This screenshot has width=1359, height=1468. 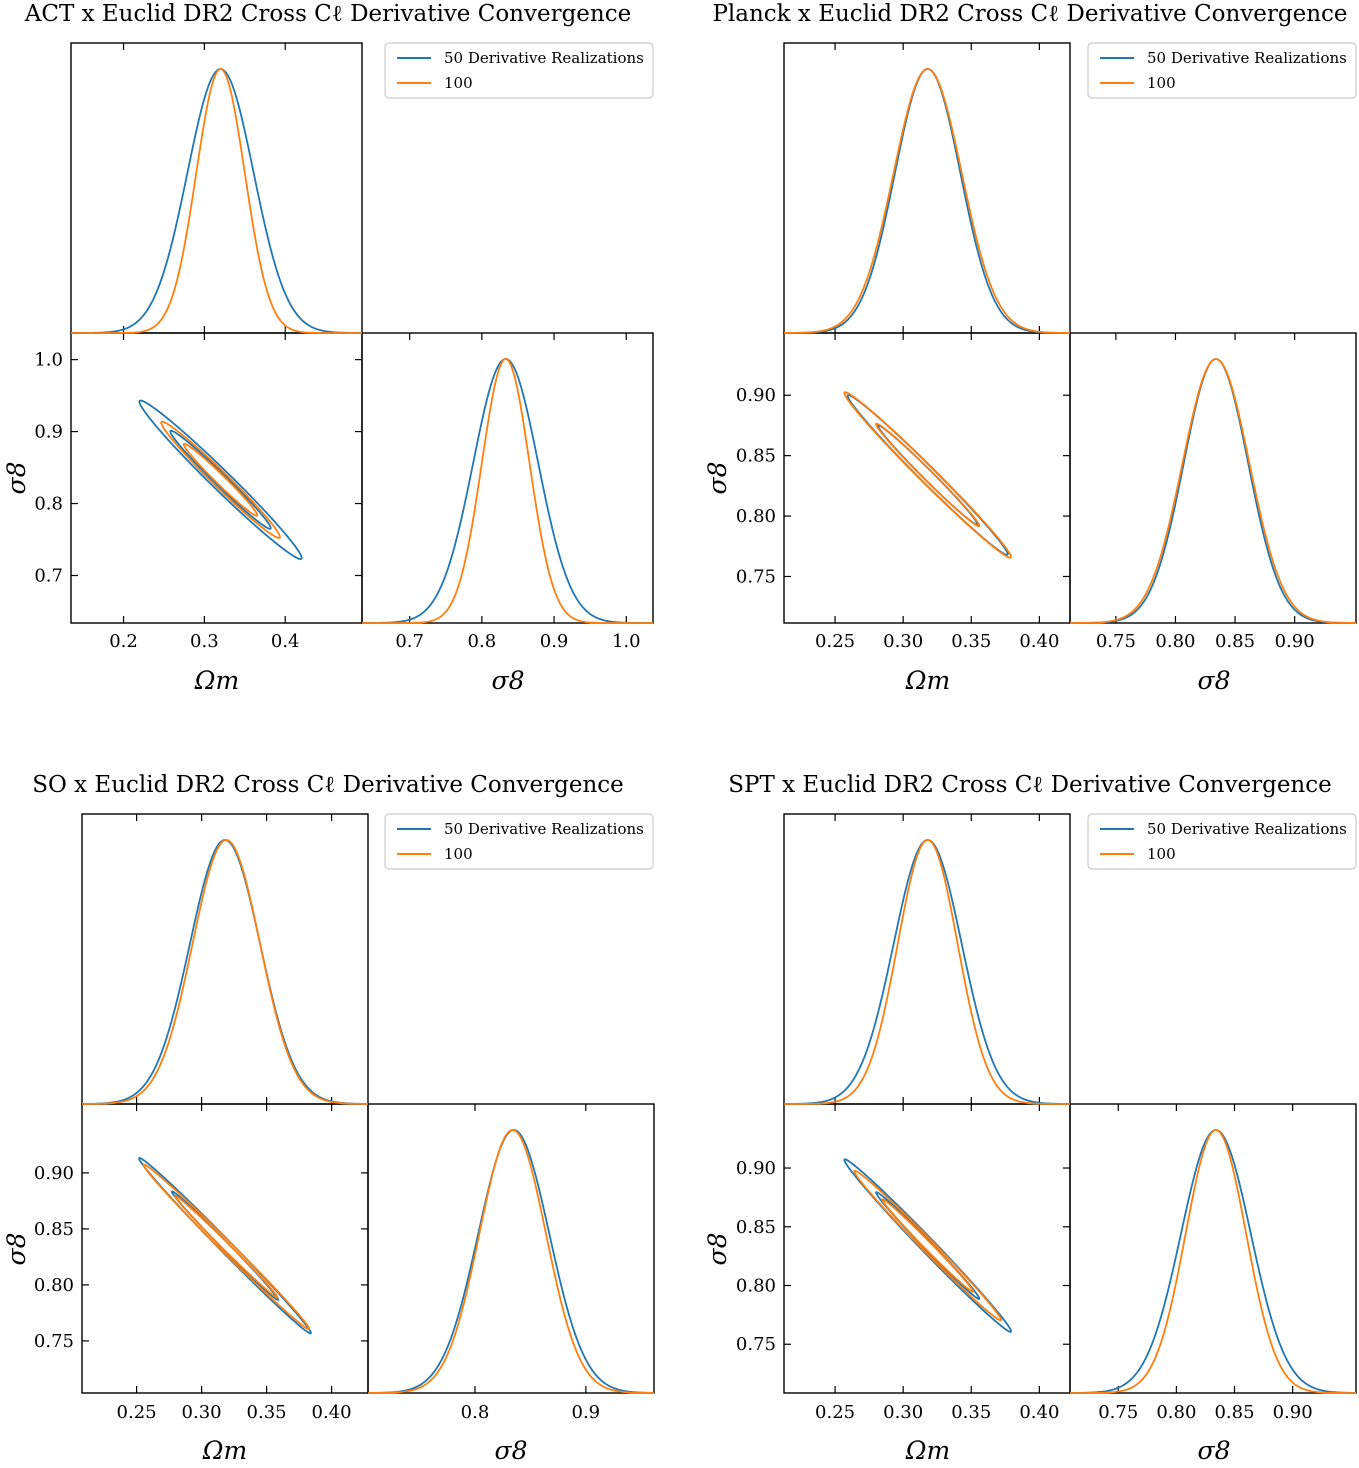 I want to click on y-tick-label: 0.8, so click(x=48, y=504).